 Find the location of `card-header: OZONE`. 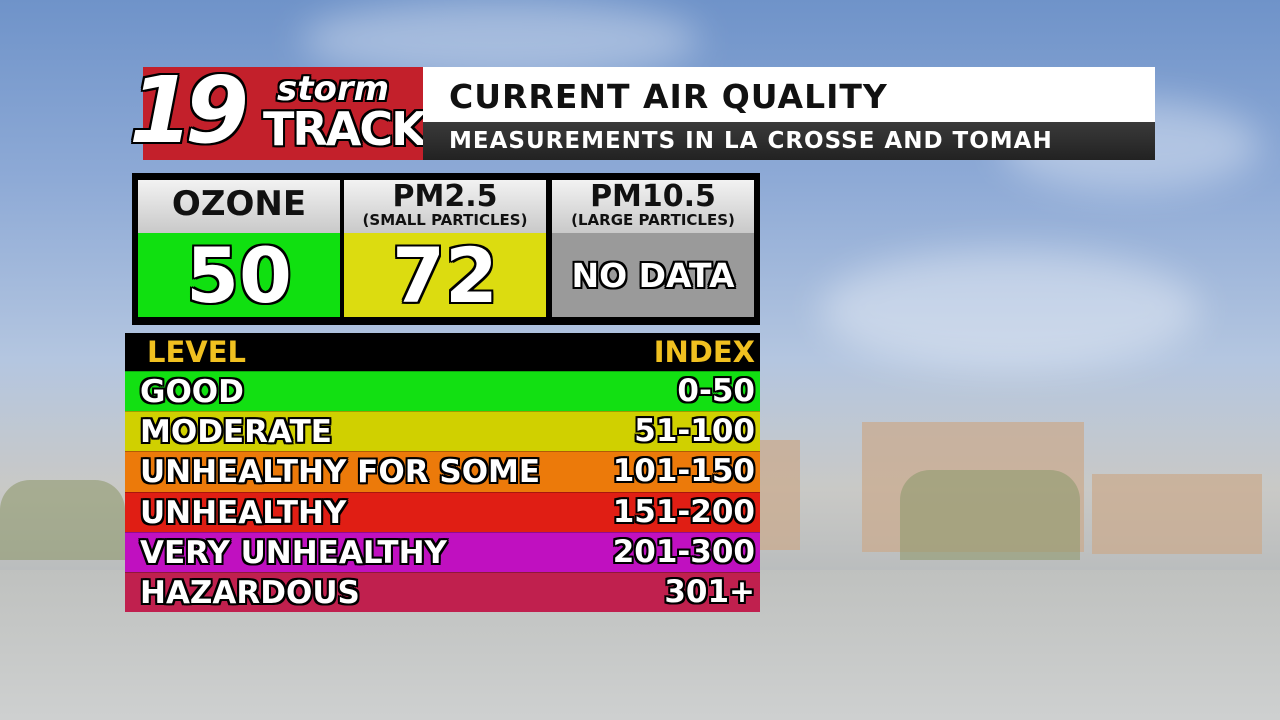

card-header: OZONE is located at coordinates (239, 206).